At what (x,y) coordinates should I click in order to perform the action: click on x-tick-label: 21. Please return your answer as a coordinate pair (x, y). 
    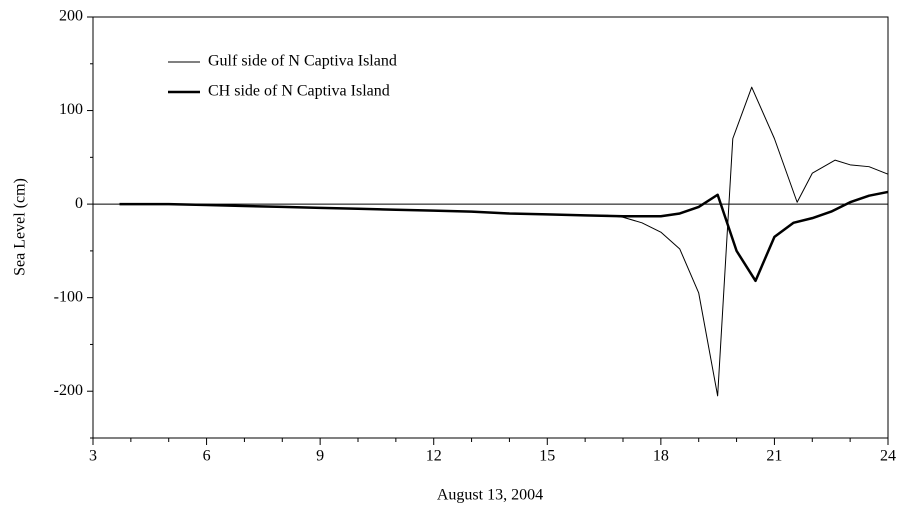
    Looking at the image, I should click on (774, 456).